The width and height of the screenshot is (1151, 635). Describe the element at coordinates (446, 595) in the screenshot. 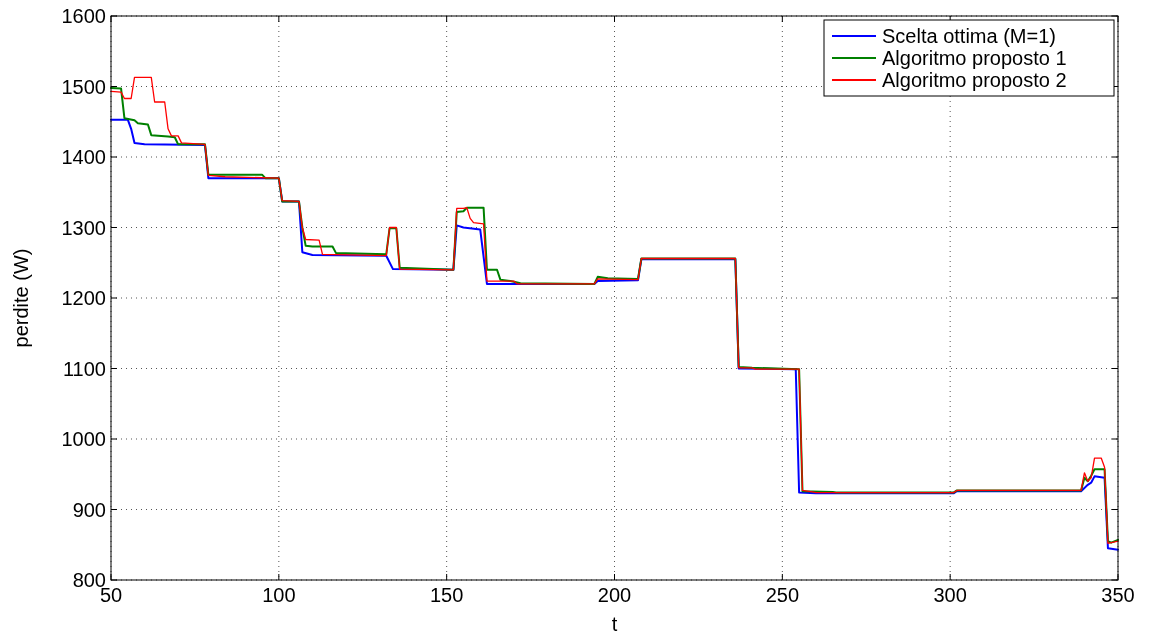

I see `x-tick-label: 150` at that location.